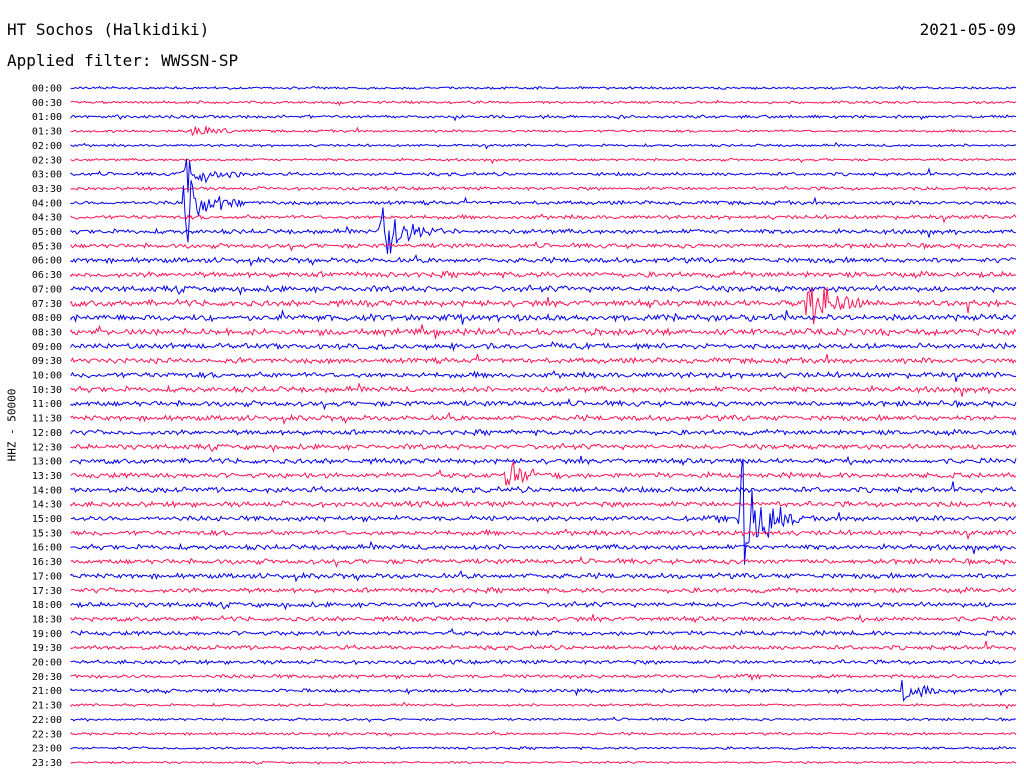 Image resolution: width=1024 pixels, height=780 pixels. I want to click on time-label: 23:30, so click(47, 763).